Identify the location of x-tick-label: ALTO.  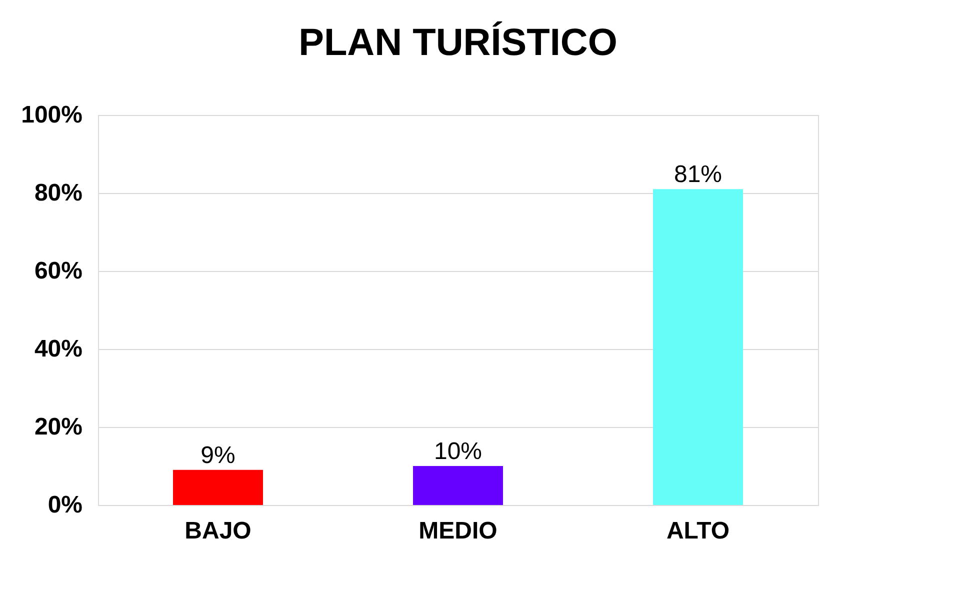
(698, 531).